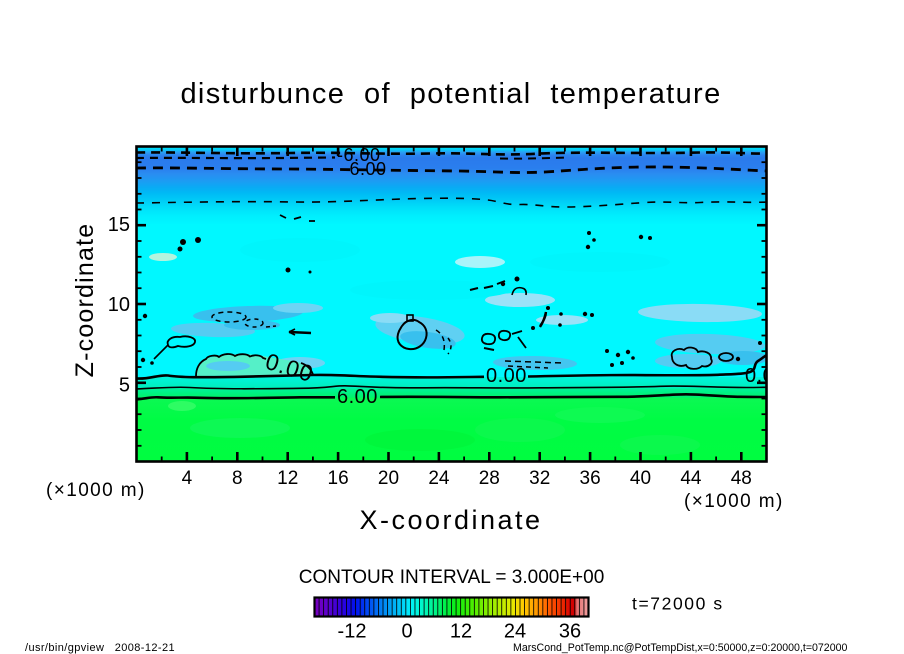 Image resolution: width=904 pixels, height=654 pixels. What do you see at coordinates (100, 648) in the screenshot?
I see `svg-text: /usr/bin/gpview 2008-12-21` at bounding box center [100, 648].